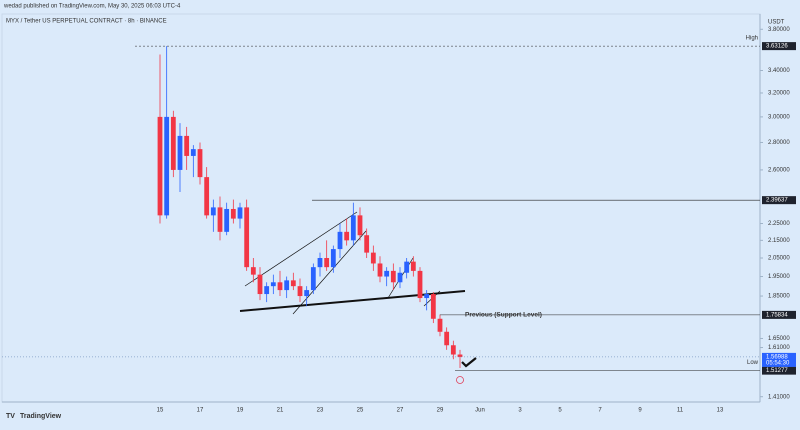 This screenshot has height=430, width=800. What do you see at coordinates (160, 411) in the screenshot?
I see `x-tick-label: 15` at bounding box center [160, 411].